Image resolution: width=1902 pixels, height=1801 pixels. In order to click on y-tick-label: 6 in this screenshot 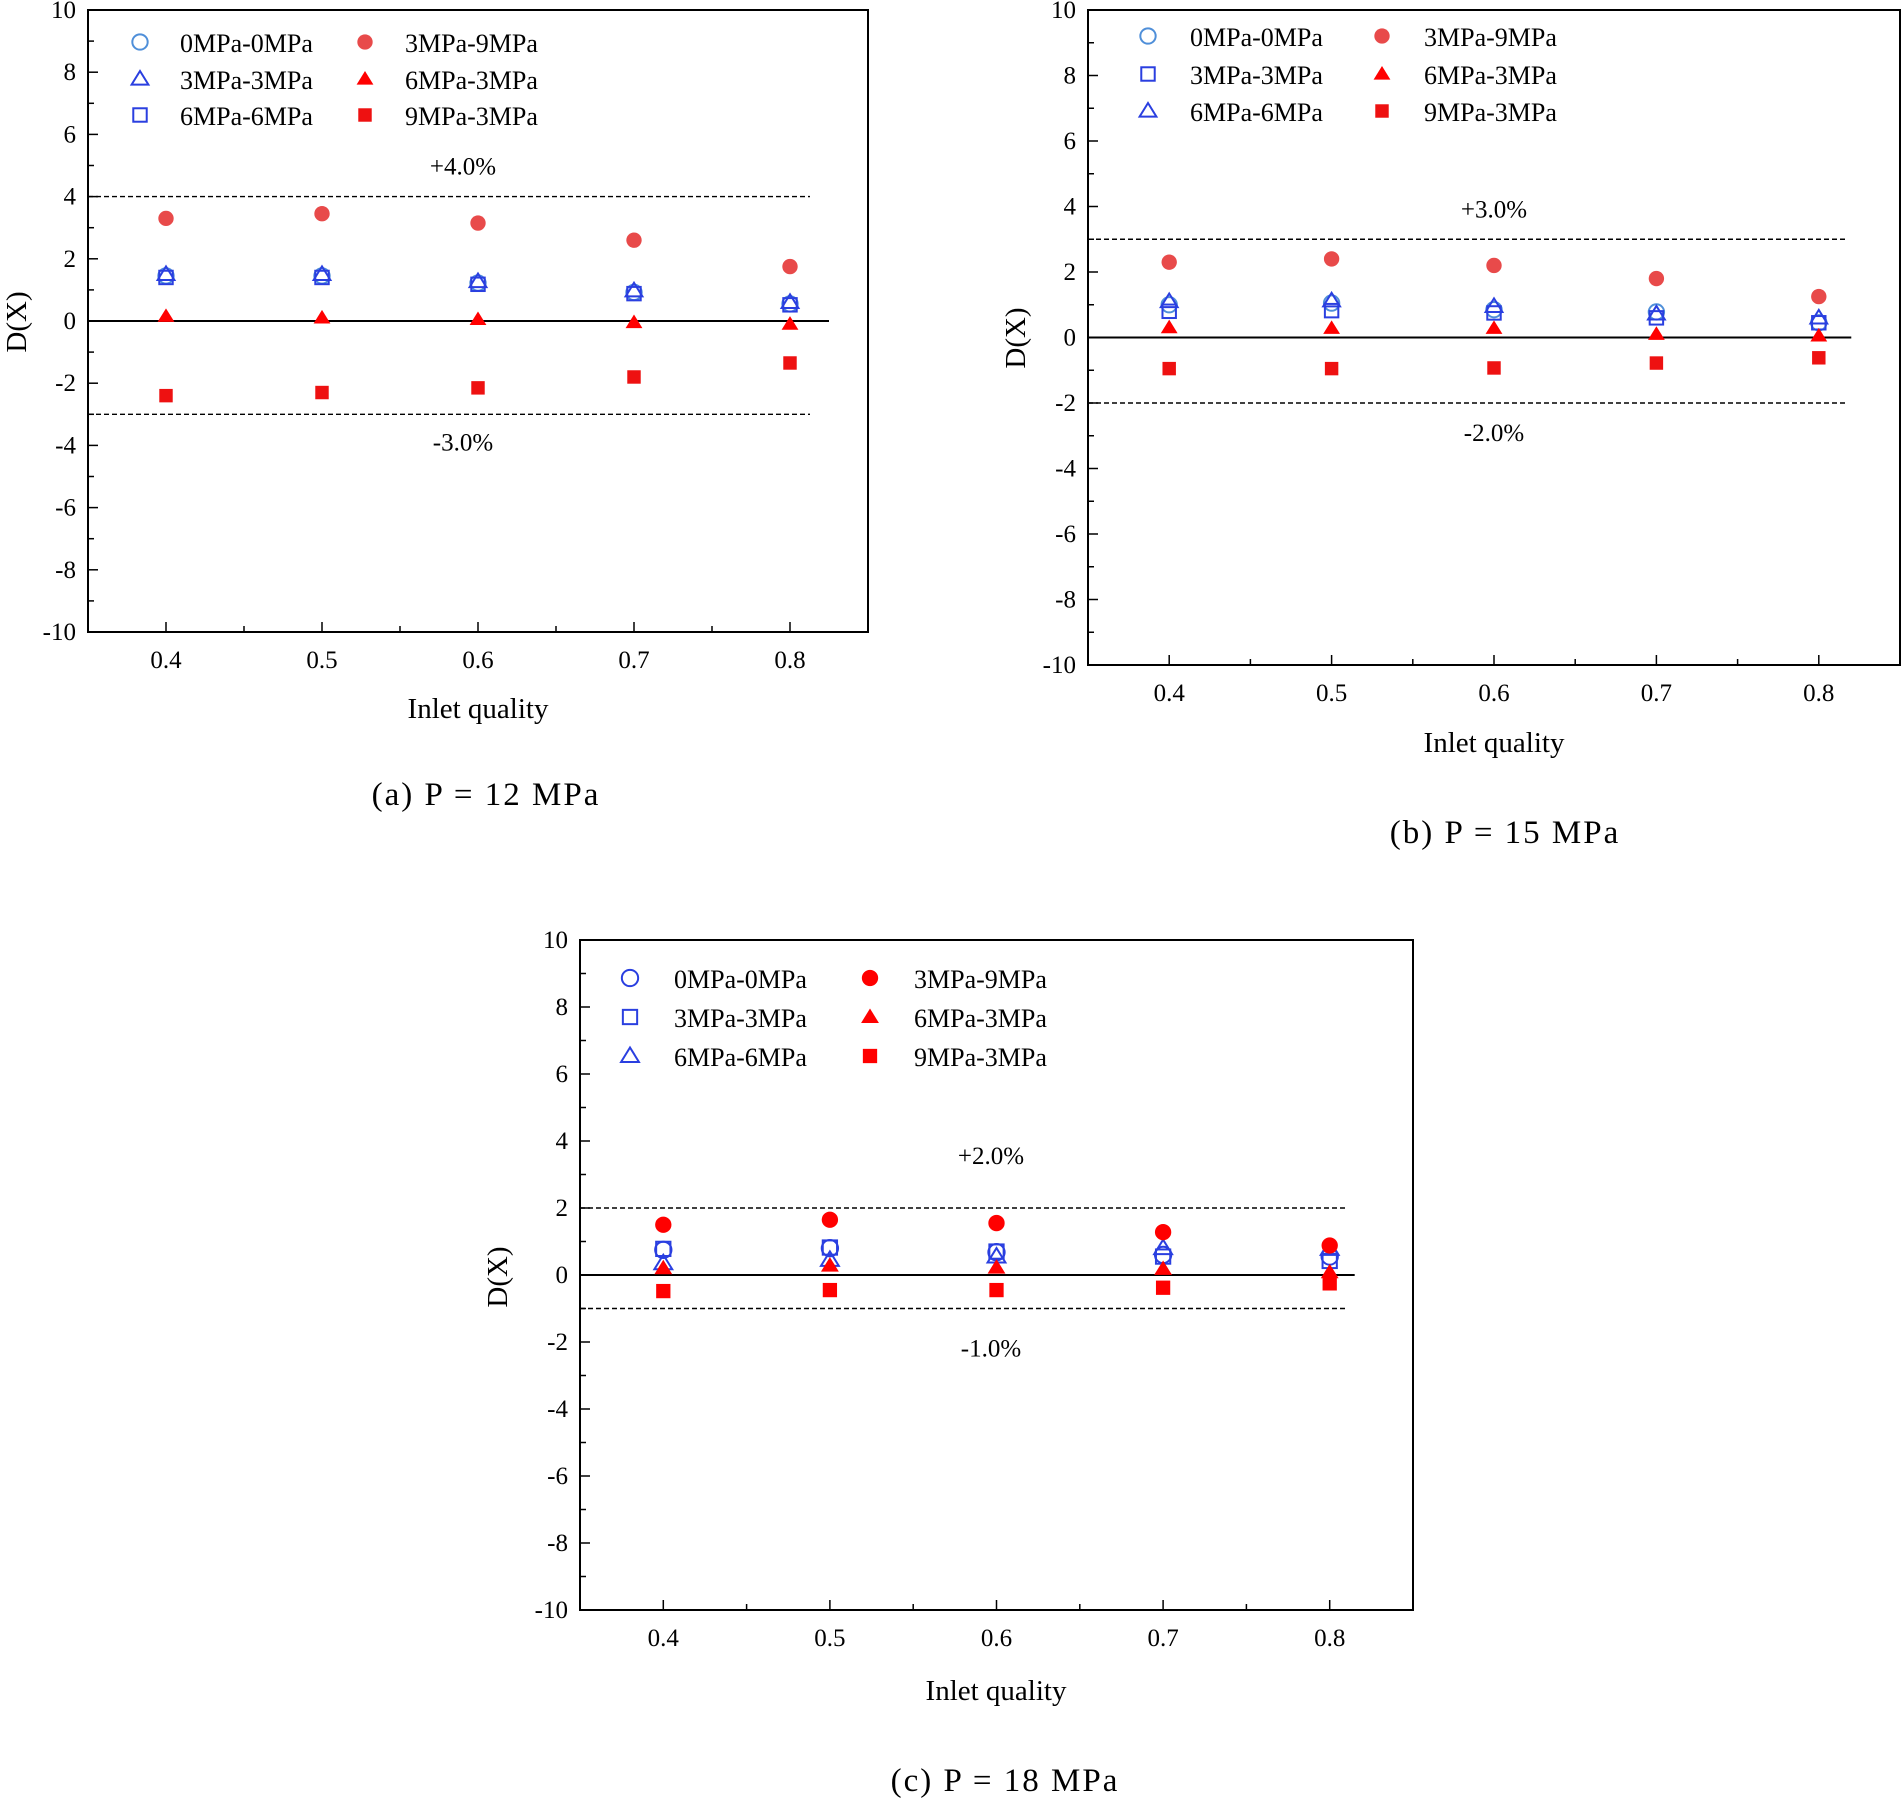, I will do `click(1070, 141)`.